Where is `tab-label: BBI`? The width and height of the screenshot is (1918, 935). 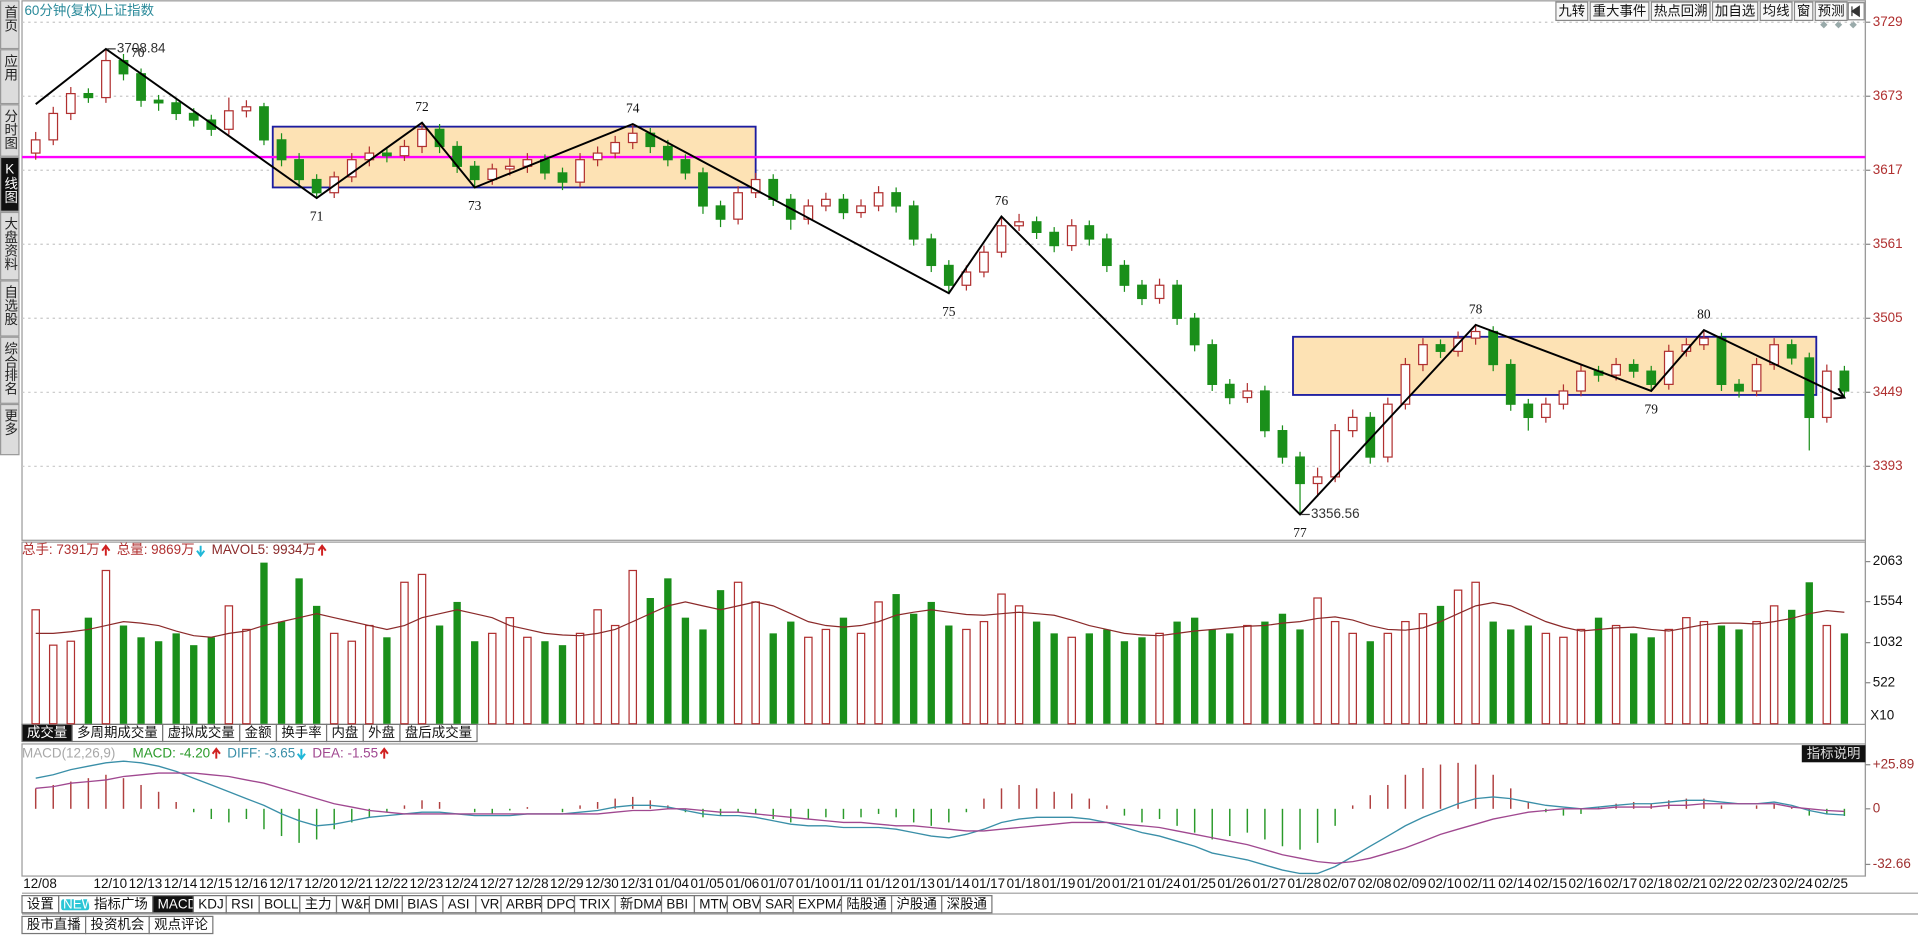 tab-label: BBI is located at coordinates (677, 903).